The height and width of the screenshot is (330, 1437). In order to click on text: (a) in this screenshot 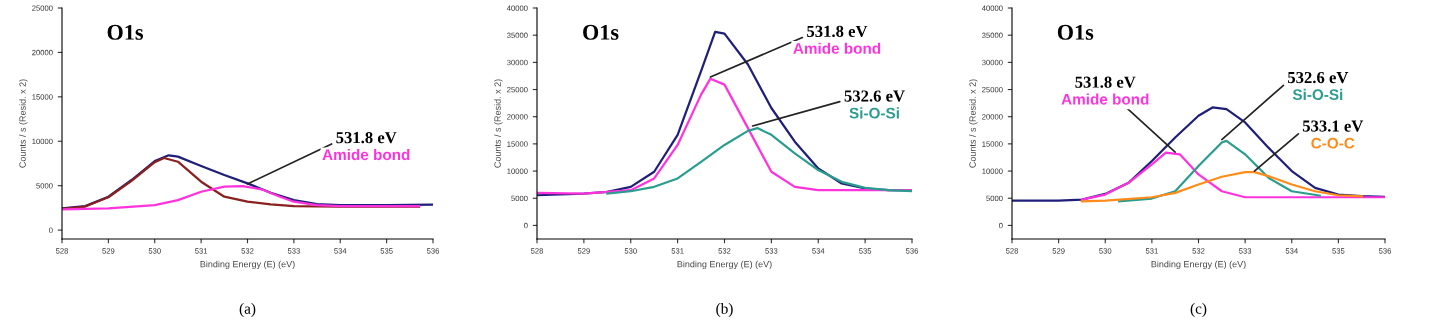, I will do `click(247, 310)`.